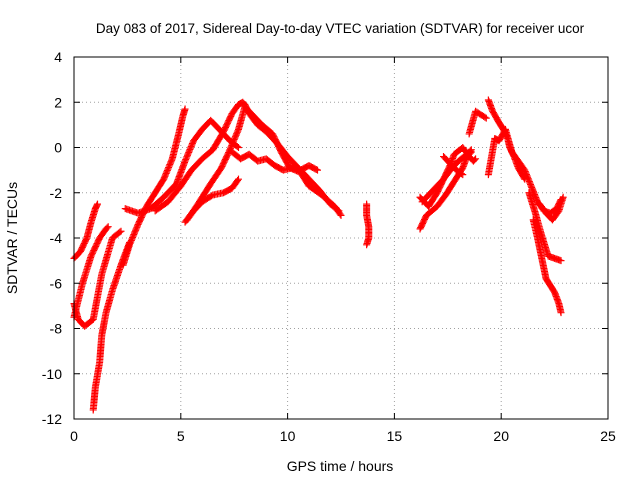 The width and height of the screenshot is (640, 480). I want to click on y-tick-label: -12, so click(52, 419).